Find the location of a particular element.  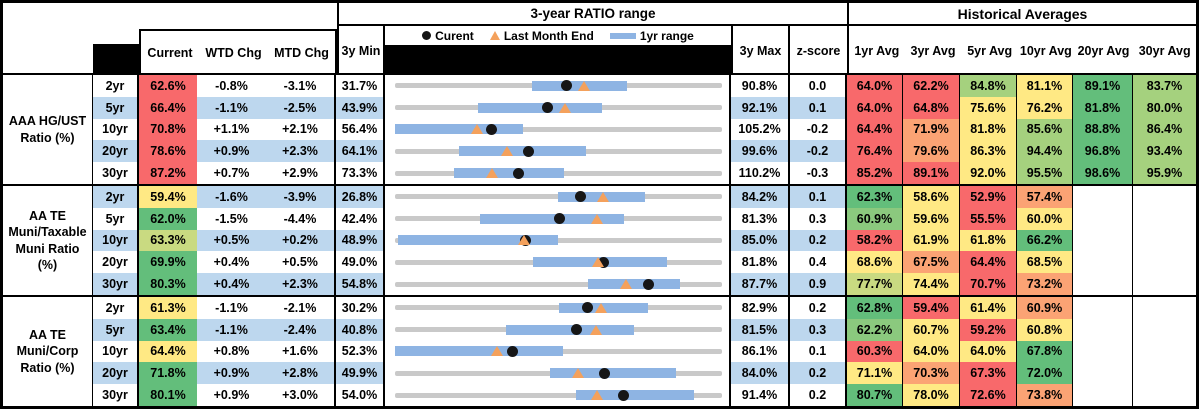

current-cell: 63.3% is located at coordinates (168, 240).